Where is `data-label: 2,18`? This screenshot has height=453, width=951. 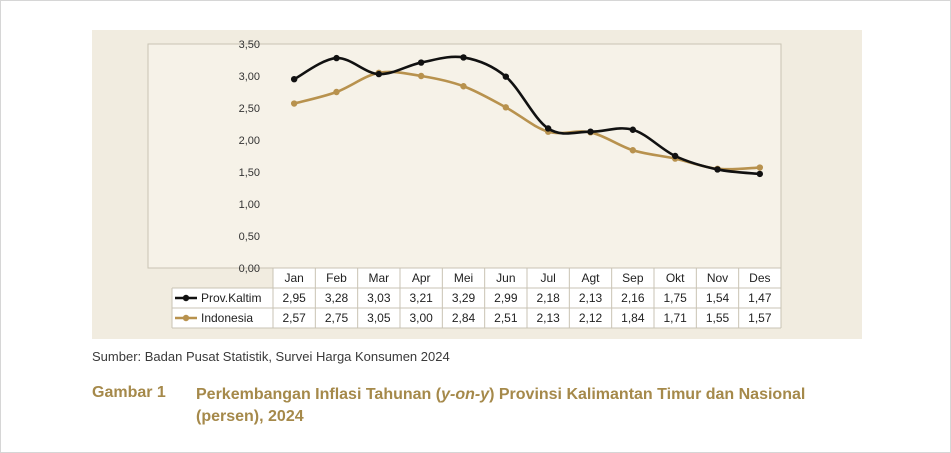 data-label: 2,18 is located at coordinates (548, 298).